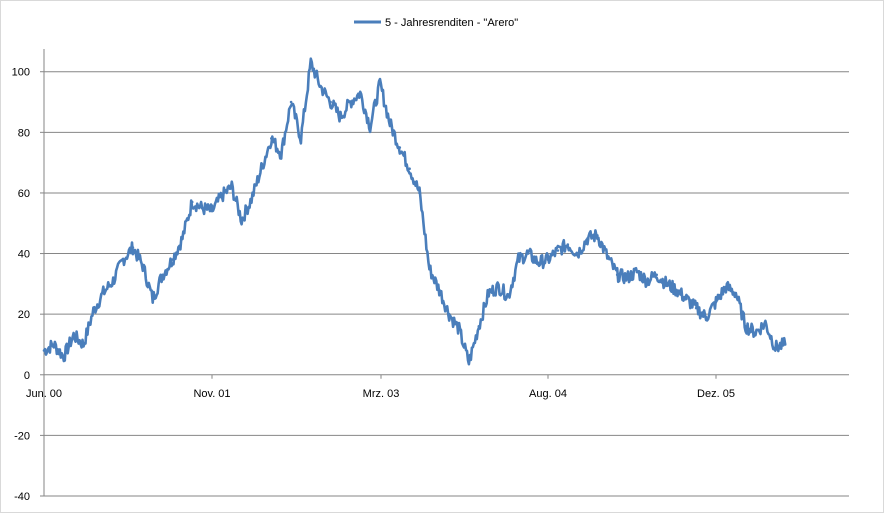 This screenshot has width=884, height=514. I want to click on y-tick-label: 0, so click(27, 376).